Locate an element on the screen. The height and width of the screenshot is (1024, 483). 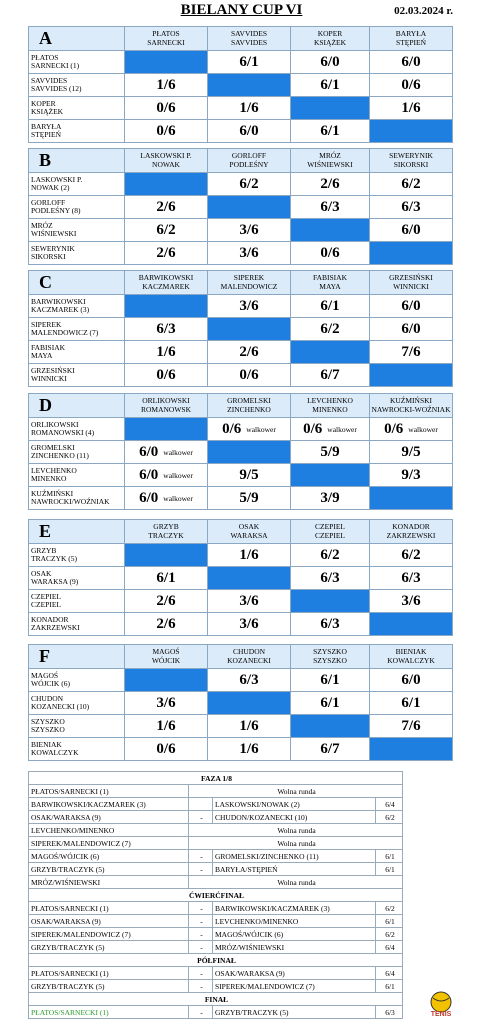
column-header: LEVCHENKO MINENKO is located at coordinates (330, 405).